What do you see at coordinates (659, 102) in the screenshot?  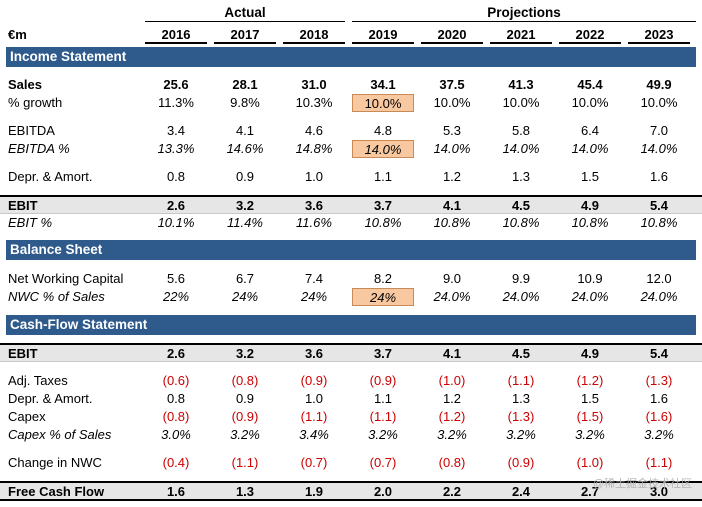 I see `cell-2023: 10.0%` at bounding box center [659, 102].